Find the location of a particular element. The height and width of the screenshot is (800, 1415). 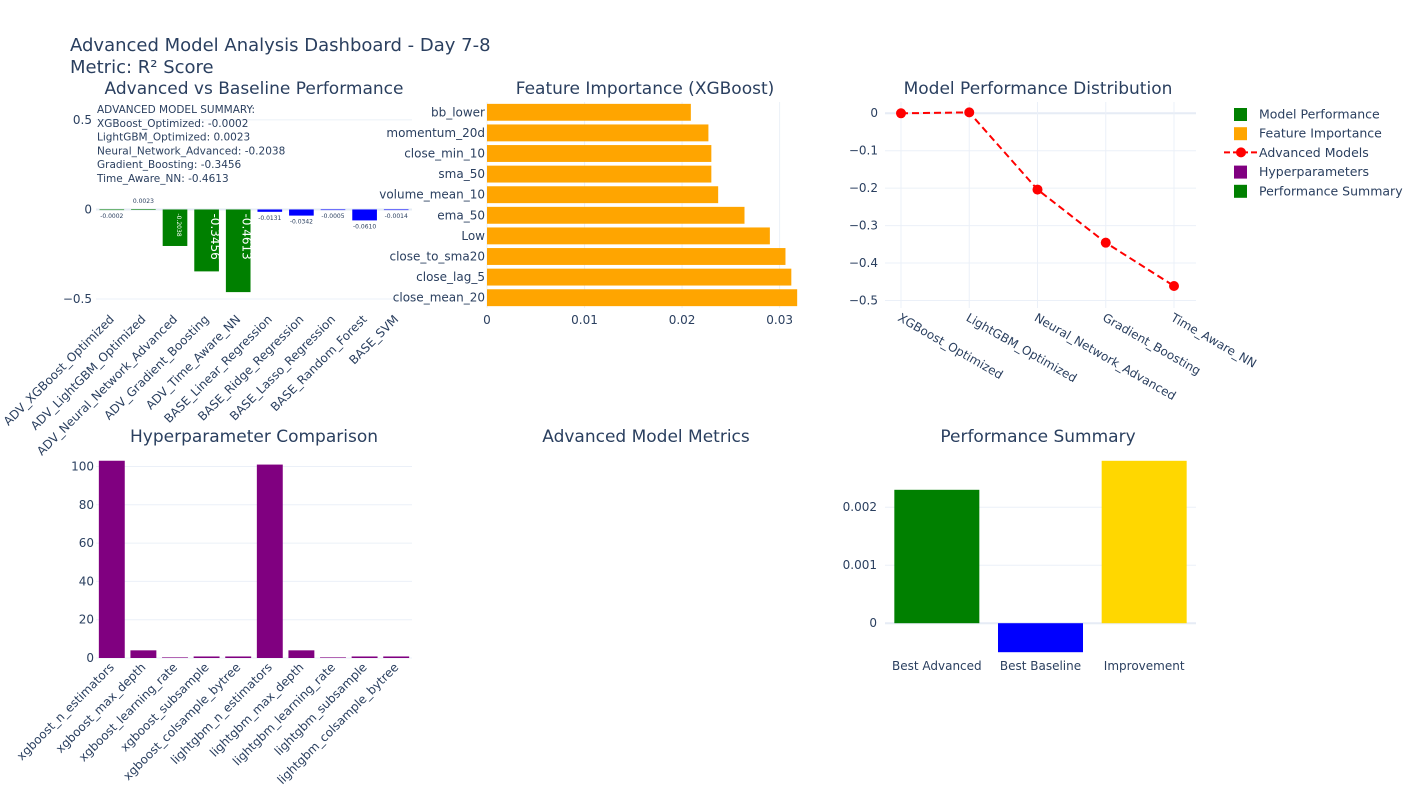

y-tick-label: −0.1 is located at coordinates (863, 151).